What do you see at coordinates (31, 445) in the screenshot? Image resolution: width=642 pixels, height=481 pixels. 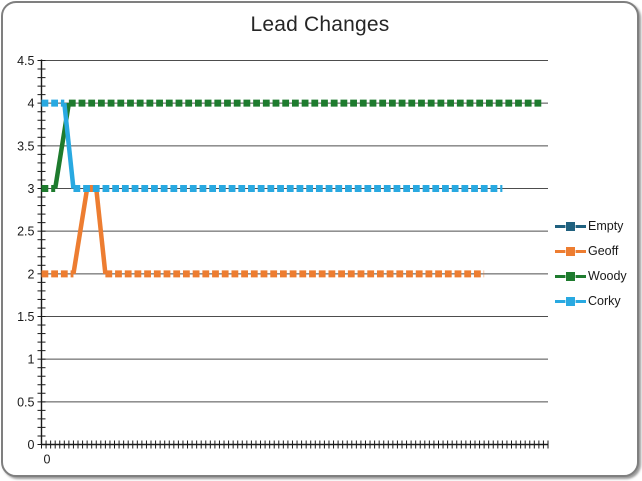 I see `y-tick-label: 0` at bounding box center [31, 445].